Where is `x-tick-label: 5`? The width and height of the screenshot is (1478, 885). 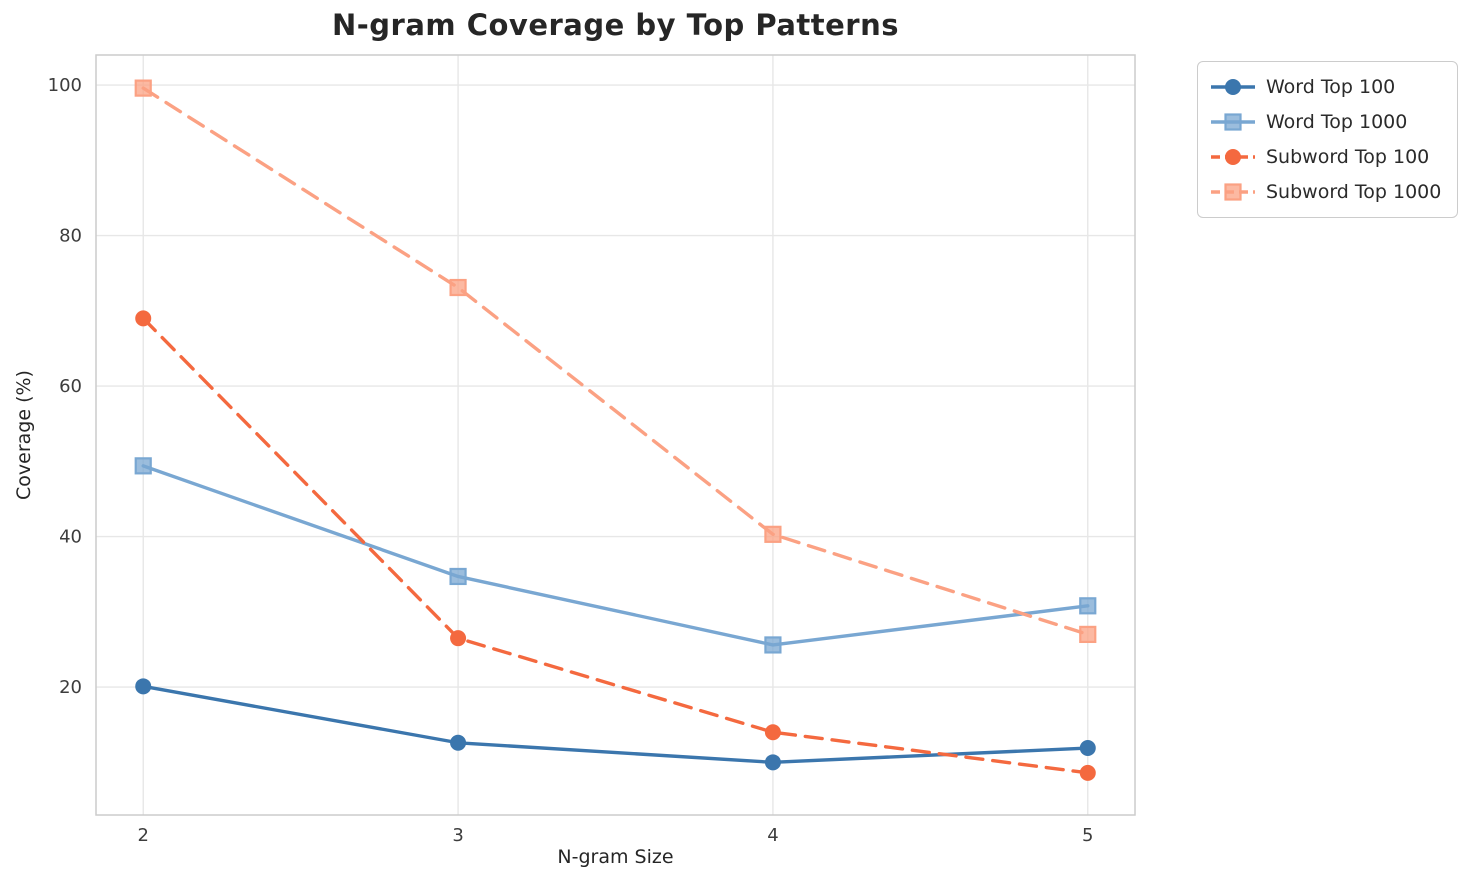 x-tick-label: 5 is located at coordinates (1087, 835).